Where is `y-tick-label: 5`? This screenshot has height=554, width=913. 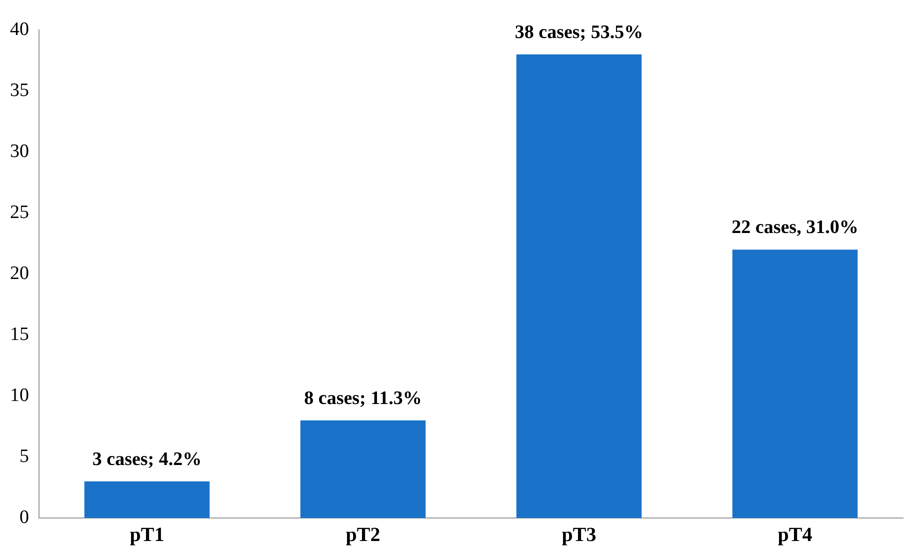
y-tick-label: 5 is located at coordinates (24, 456).